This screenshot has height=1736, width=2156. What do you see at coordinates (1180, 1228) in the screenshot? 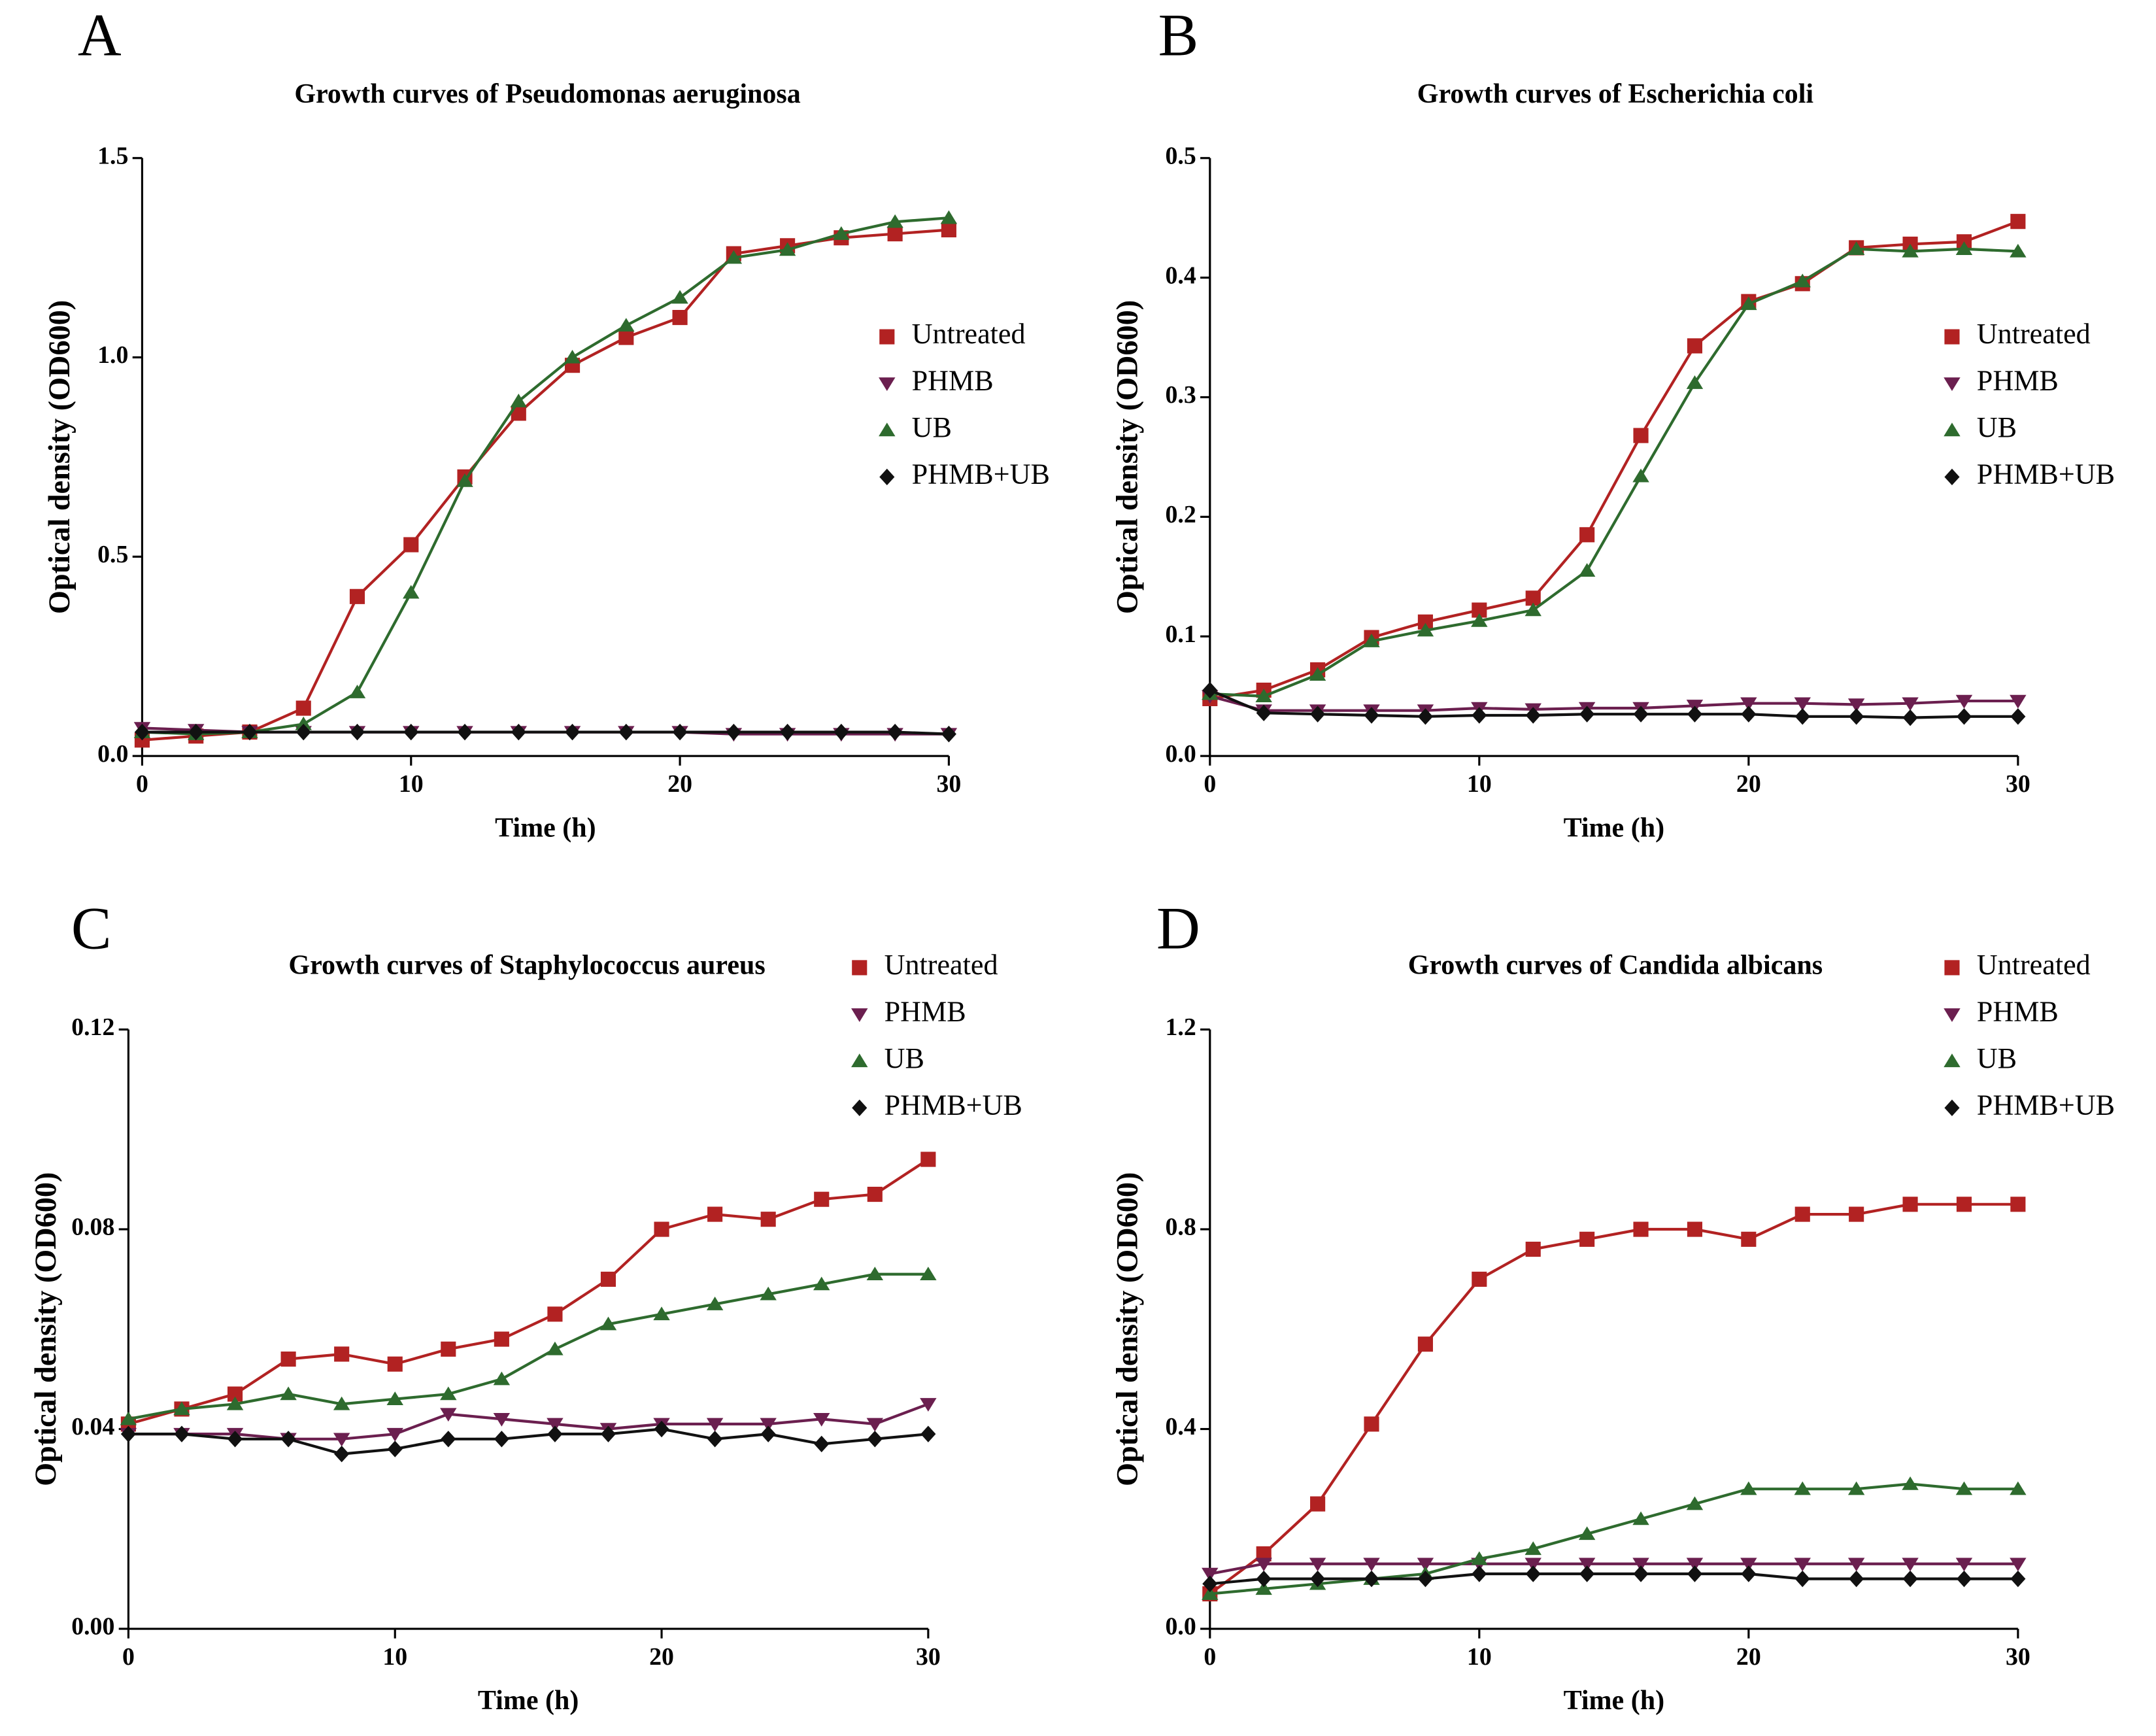
I see `y-tick-label: 0.8` at bounding box center [1180, 1228].